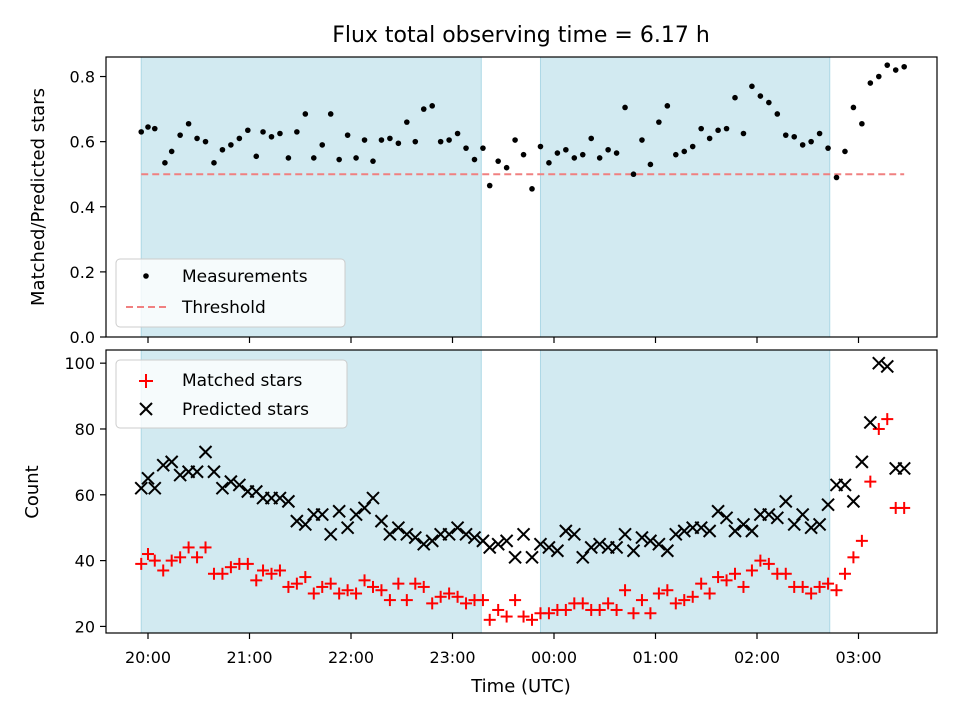  Describe the element at coordinates (146, 409) in the screenshot. I see `legend-predicted-marker` at that location.